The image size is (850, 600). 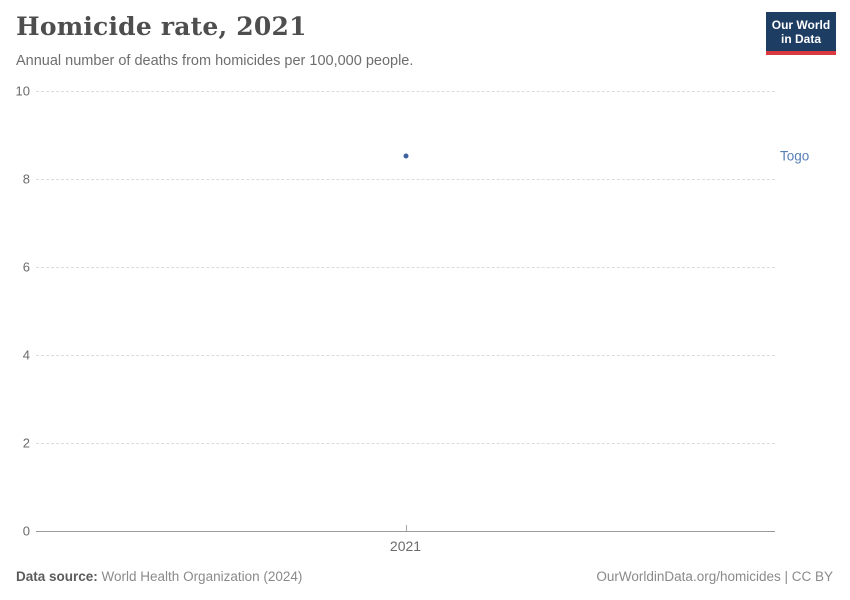 I want to click on chart-title: Homicide rate, 2021, so click(x=161, y=26).